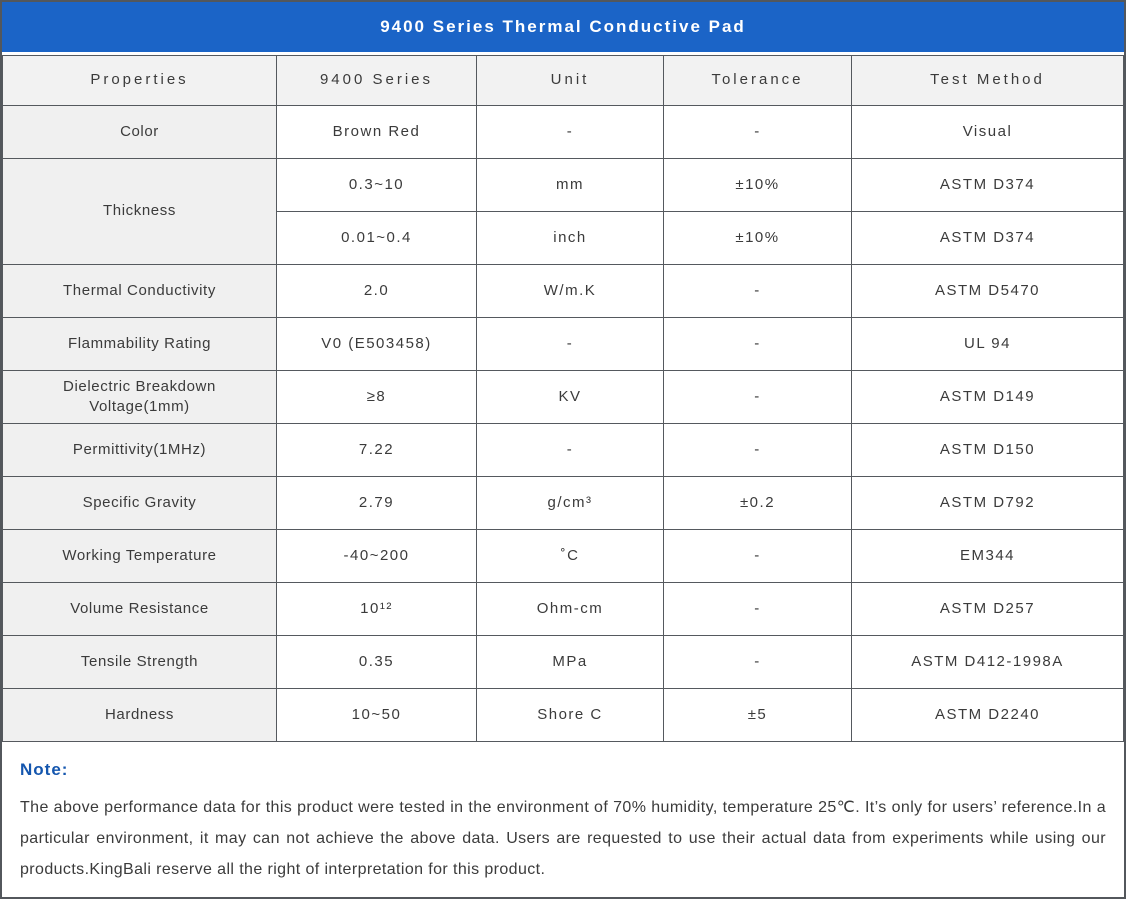 This screenshot has height=899, width=1126. Describe the element at coordinates (376, 344) in the screenshot. I see `value-cell: V0 (E503458)` at that location.